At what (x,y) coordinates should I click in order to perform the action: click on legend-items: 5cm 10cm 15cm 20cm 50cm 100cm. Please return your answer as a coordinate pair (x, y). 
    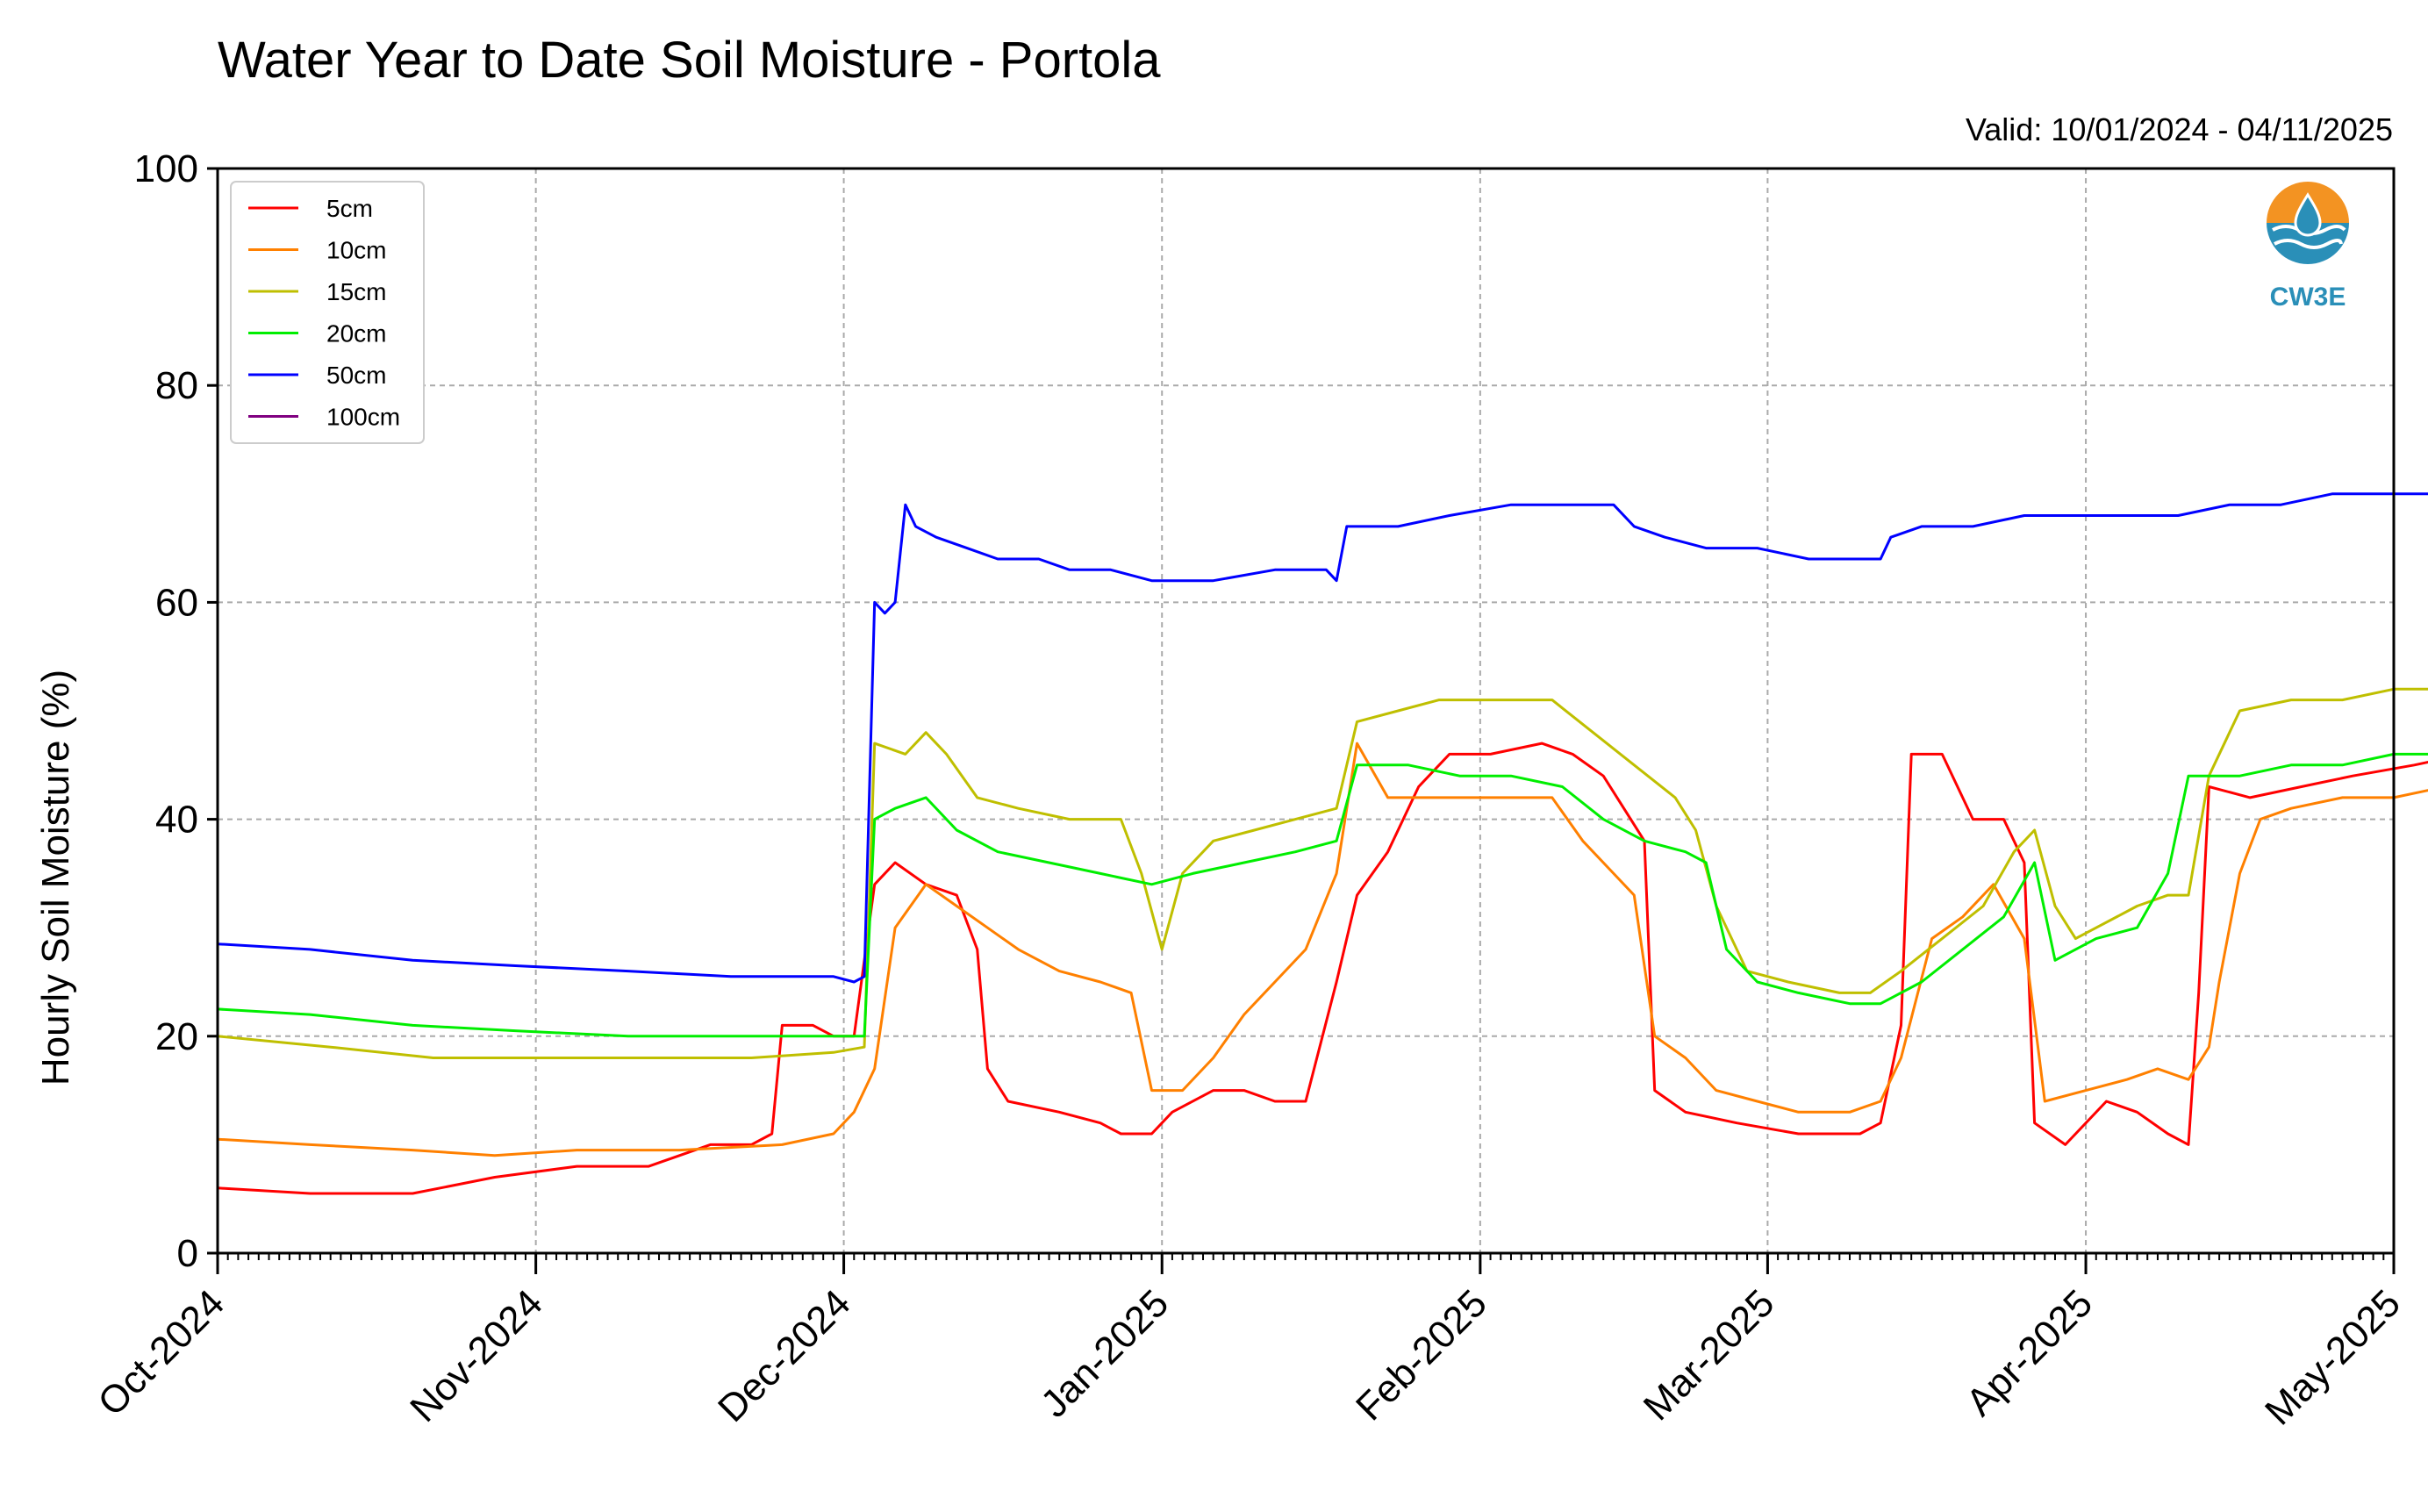
    Looking at the image, I should click on (324, 313).